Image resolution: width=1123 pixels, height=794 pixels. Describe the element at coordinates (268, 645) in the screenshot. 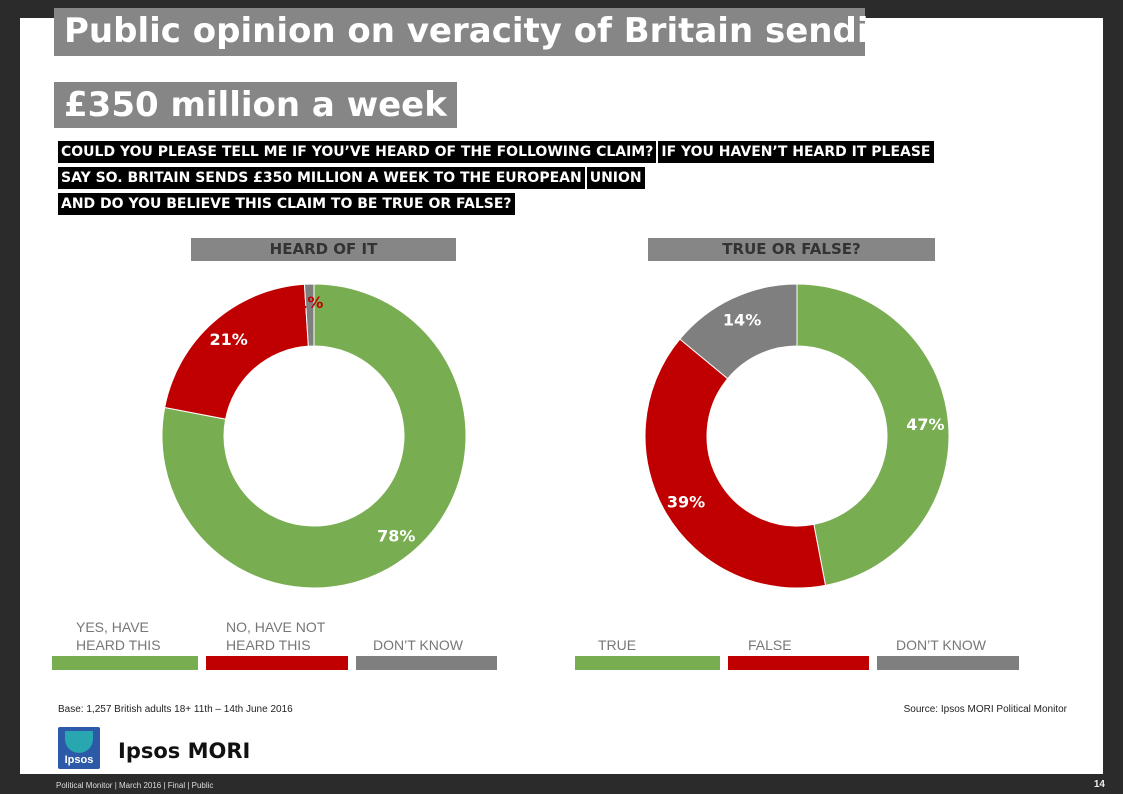

I see `legend-no-line2: HEARD THIS` at that location.